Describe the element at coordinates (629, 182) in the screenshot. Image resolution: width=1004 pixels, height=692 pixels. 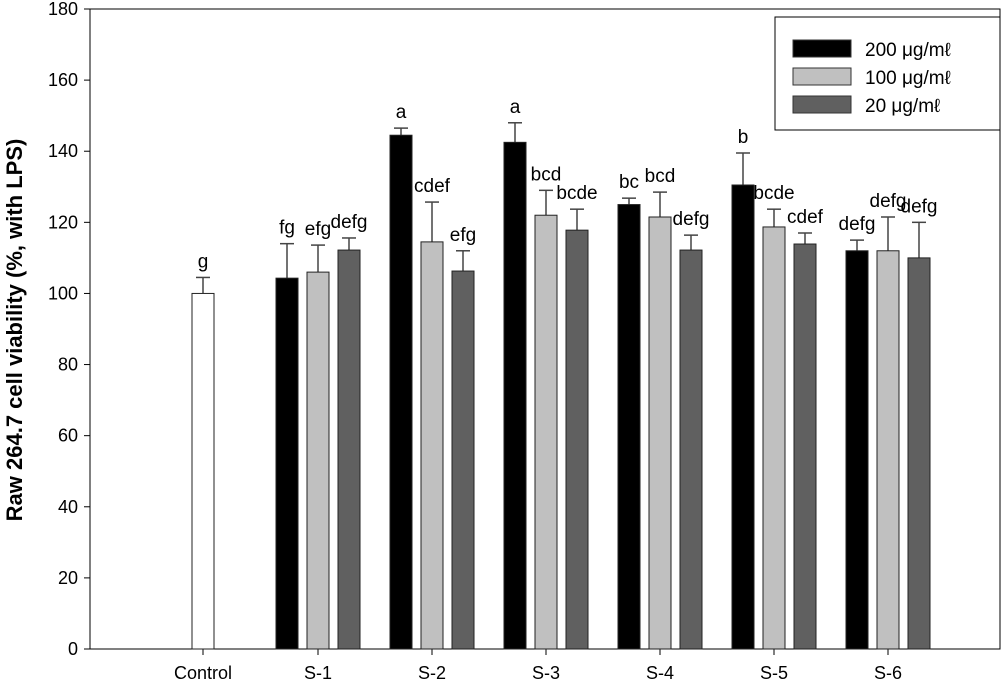
I see `significance-label: bc` at that location.